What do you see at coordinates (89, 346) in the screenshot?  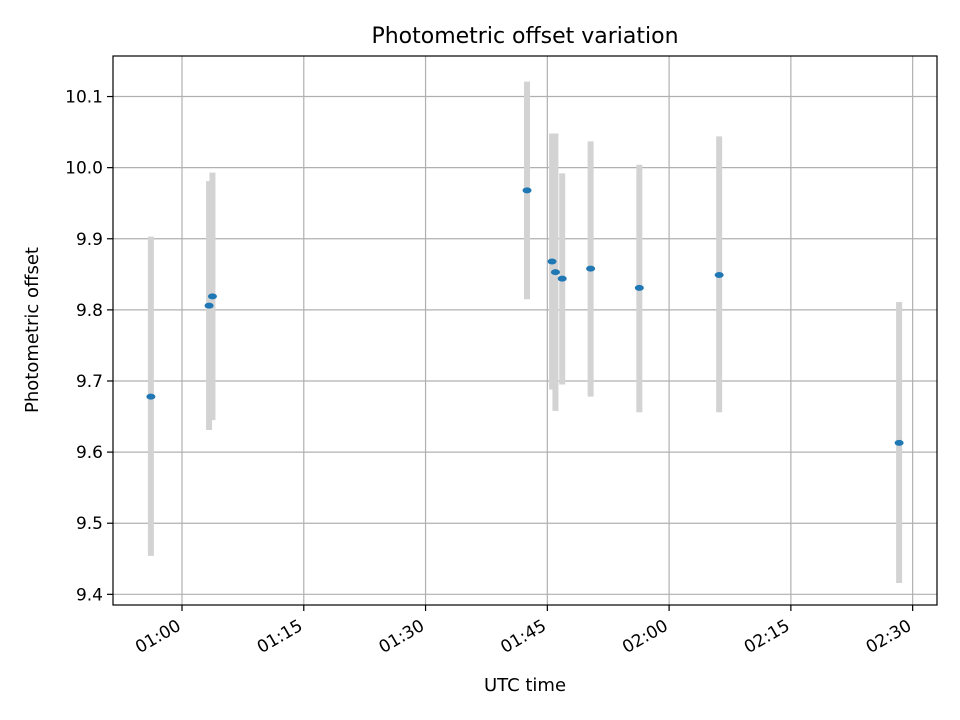 I see `y-axis: 9.4 9.5 9.6 9.7 9.8 9.9 10.0 10.1` at bounding box center [89, 346].